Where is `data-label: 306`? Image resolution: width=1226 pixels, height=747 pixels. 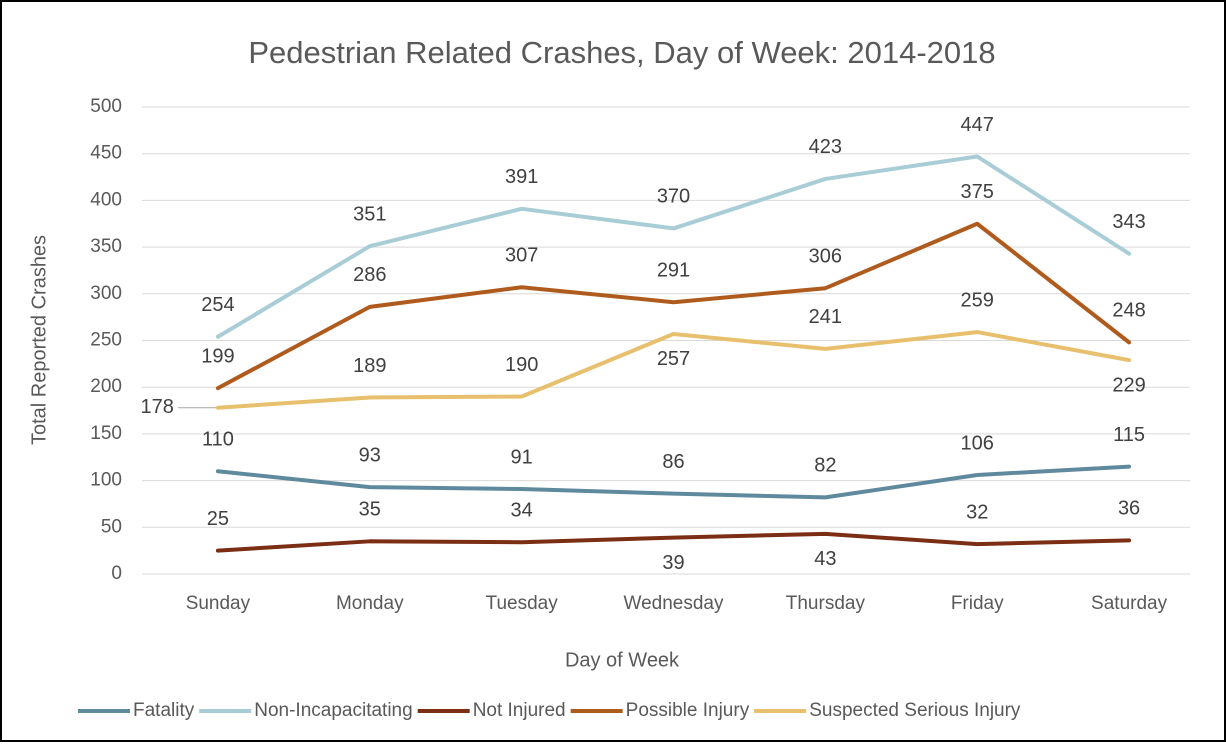 data-label: 306 is located at coordinates (825, 256).